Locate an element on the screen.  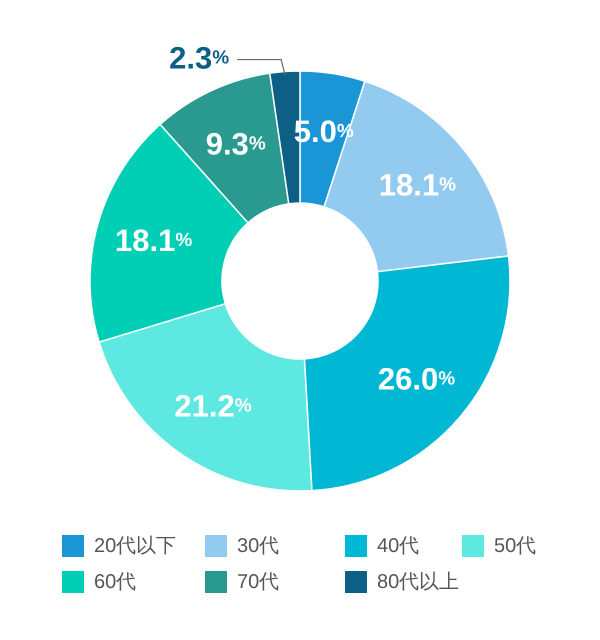
data-label: 26.0% is located at coordinates (417, 378).